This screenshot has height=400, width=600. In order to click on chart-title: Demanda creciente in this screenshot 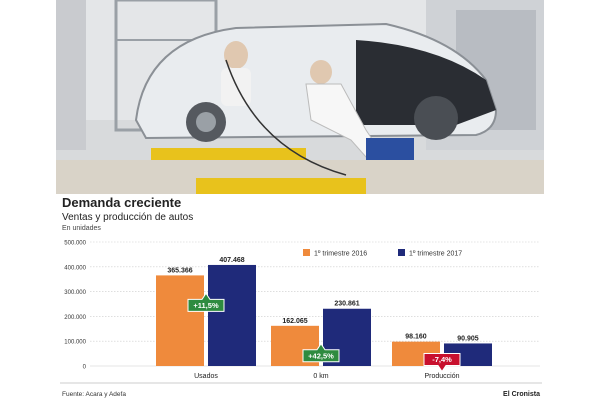, I will do `click(122, 202)`.